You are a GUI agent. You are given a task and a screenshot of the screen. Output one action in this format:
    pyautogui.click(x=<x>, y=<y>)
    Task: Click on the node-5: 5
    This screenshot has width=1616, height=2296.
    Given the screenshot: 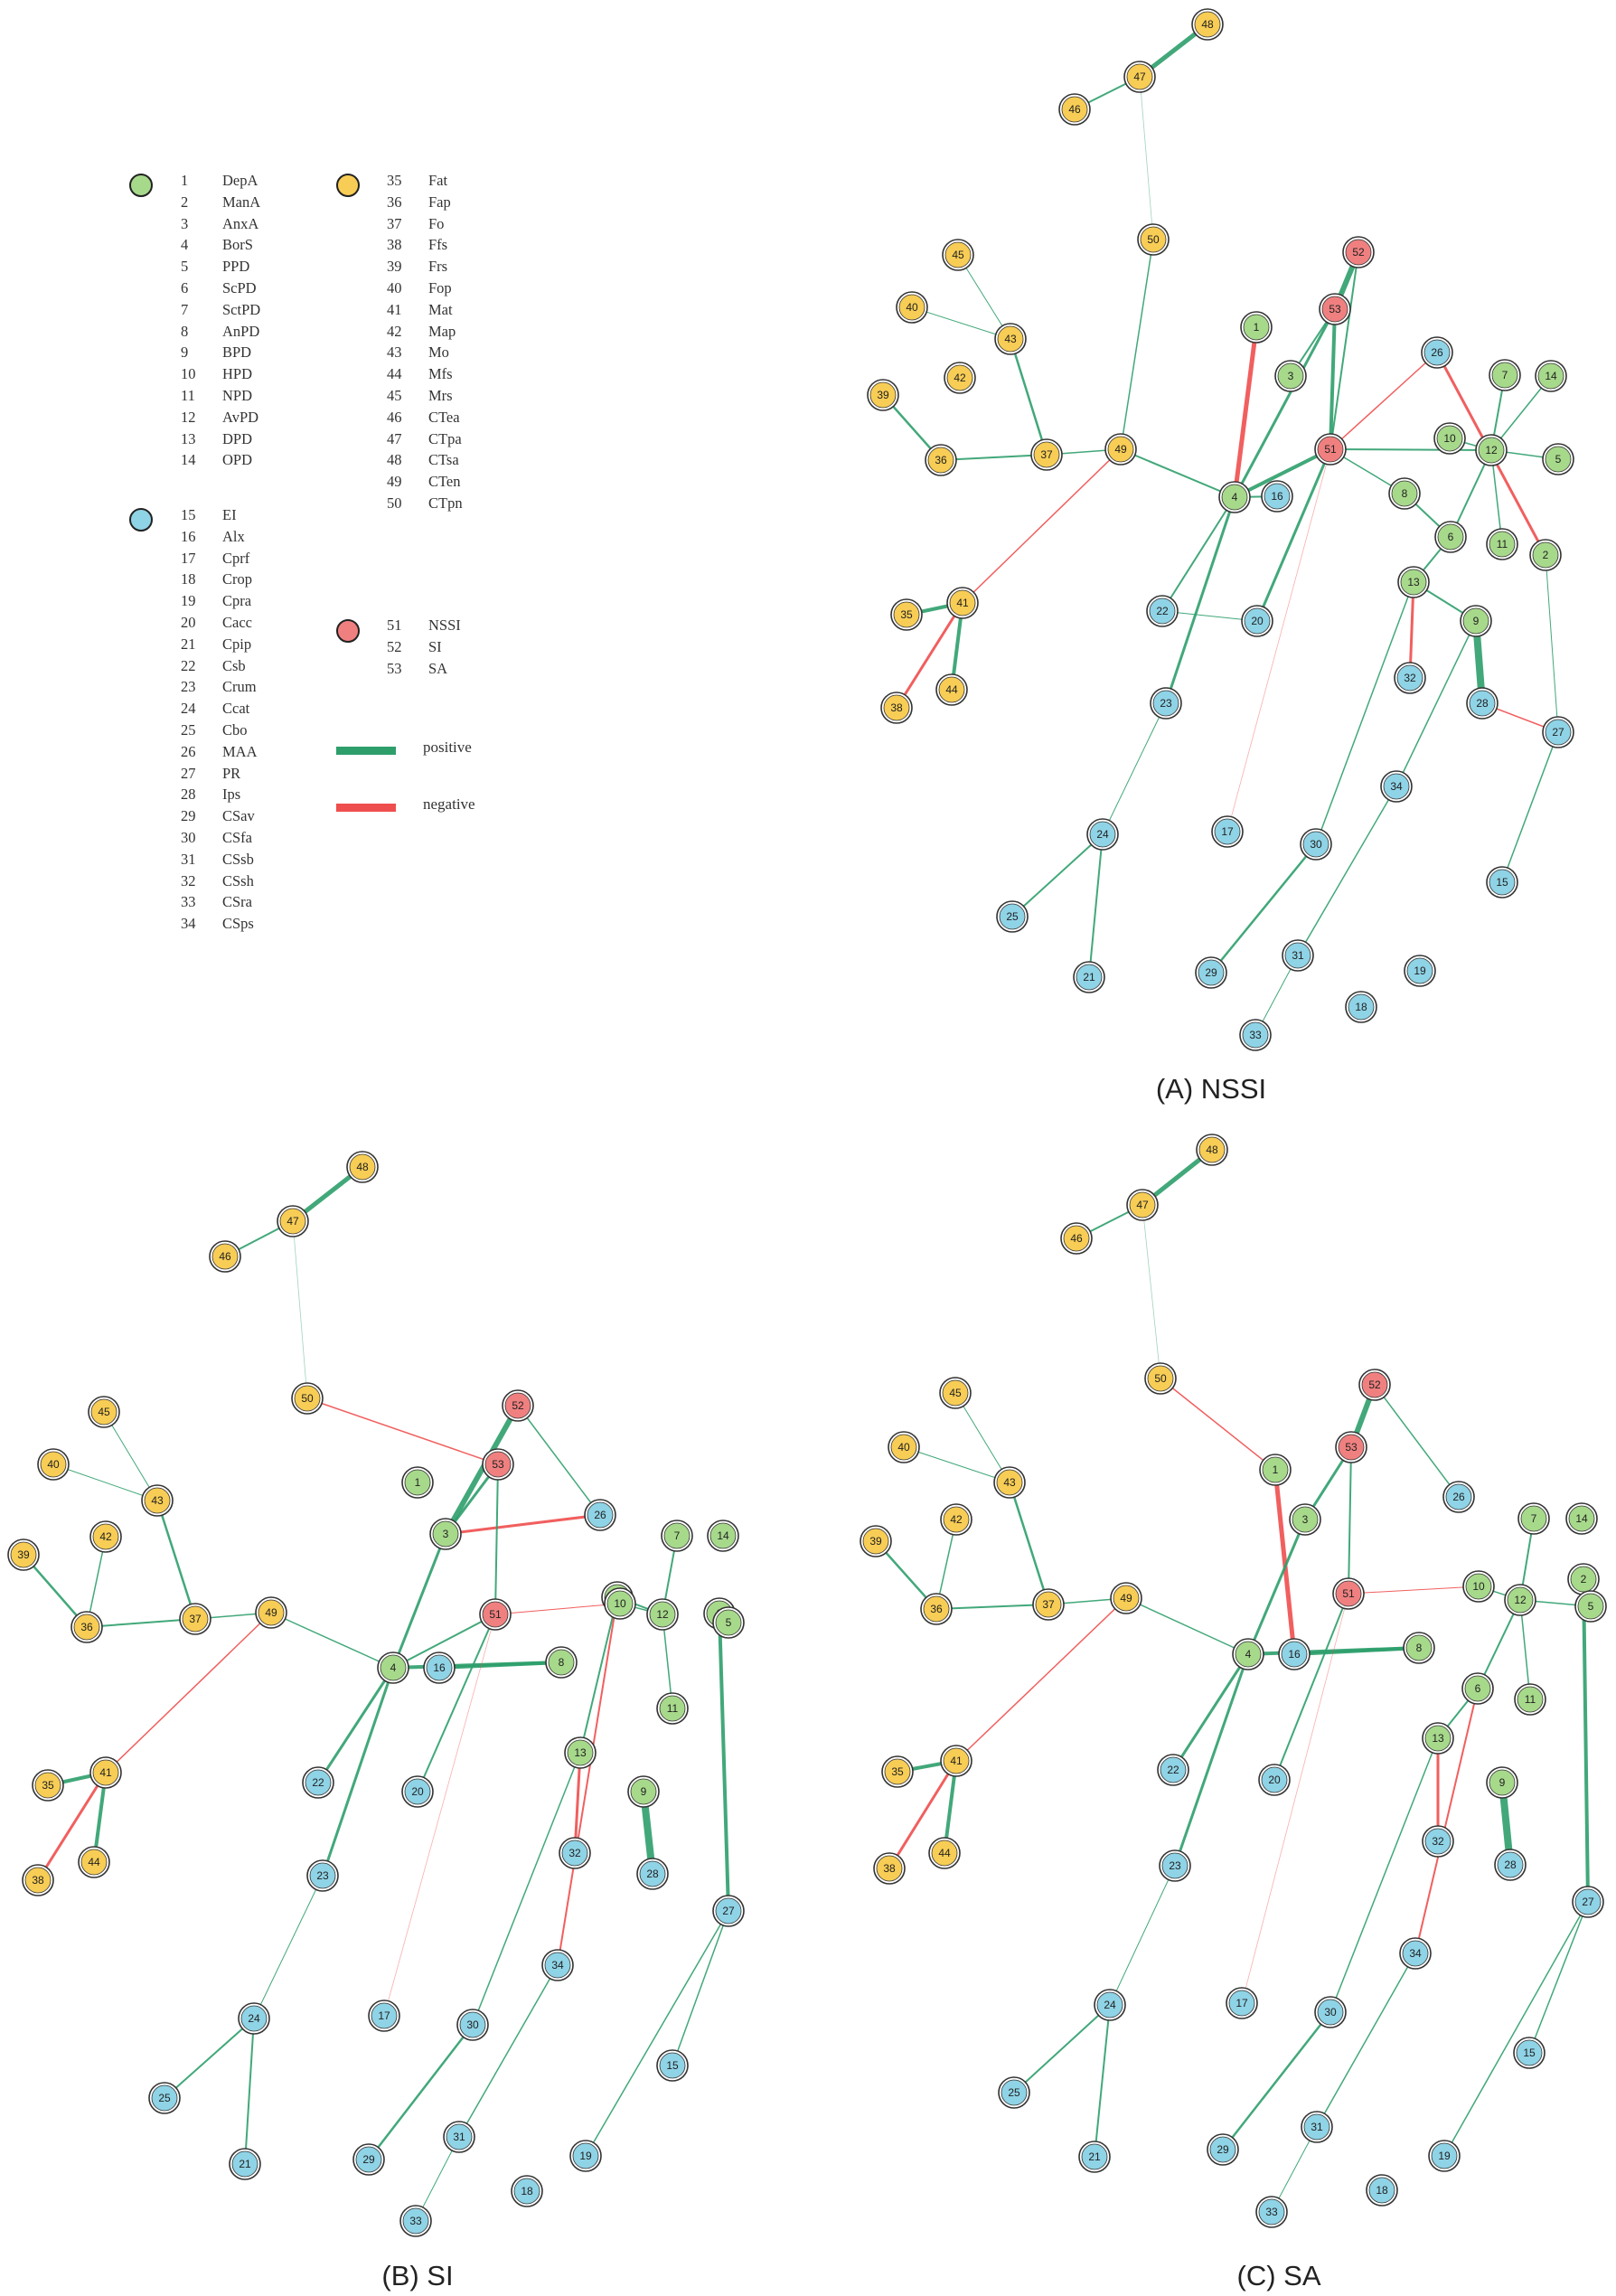 What is the action you would take?
    pyautogui.click(x=1558, y=459)
    